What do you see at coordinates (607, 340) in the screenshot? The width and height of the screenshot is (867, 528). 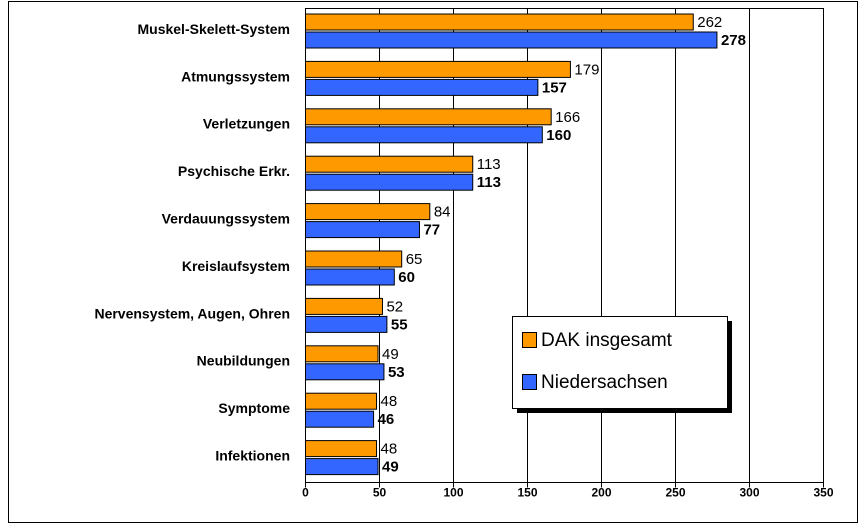 I see `legend-label: DAK insgesamt` at bounding box center [607, 340].